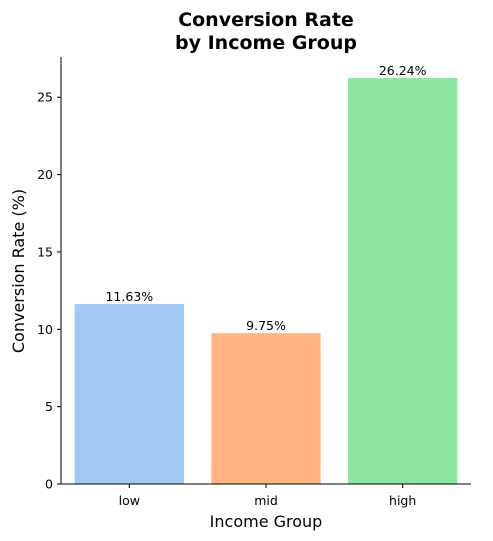 The width and height of the screenshot is (493, 541). What do you see at coordinates (266, 43) in the screenshot?
I see `chart-title-line-2: by Income Group` at bounding box center [266, 43].